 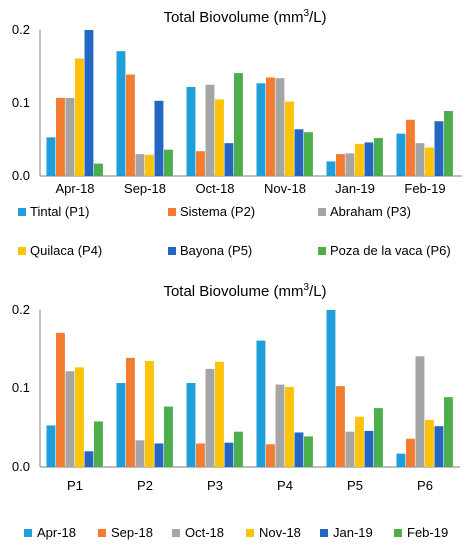 What do you see at coordinates (353, 532) in the screenshot?
I see `legend-label: Jan-19` at bounding box center [353, 532].